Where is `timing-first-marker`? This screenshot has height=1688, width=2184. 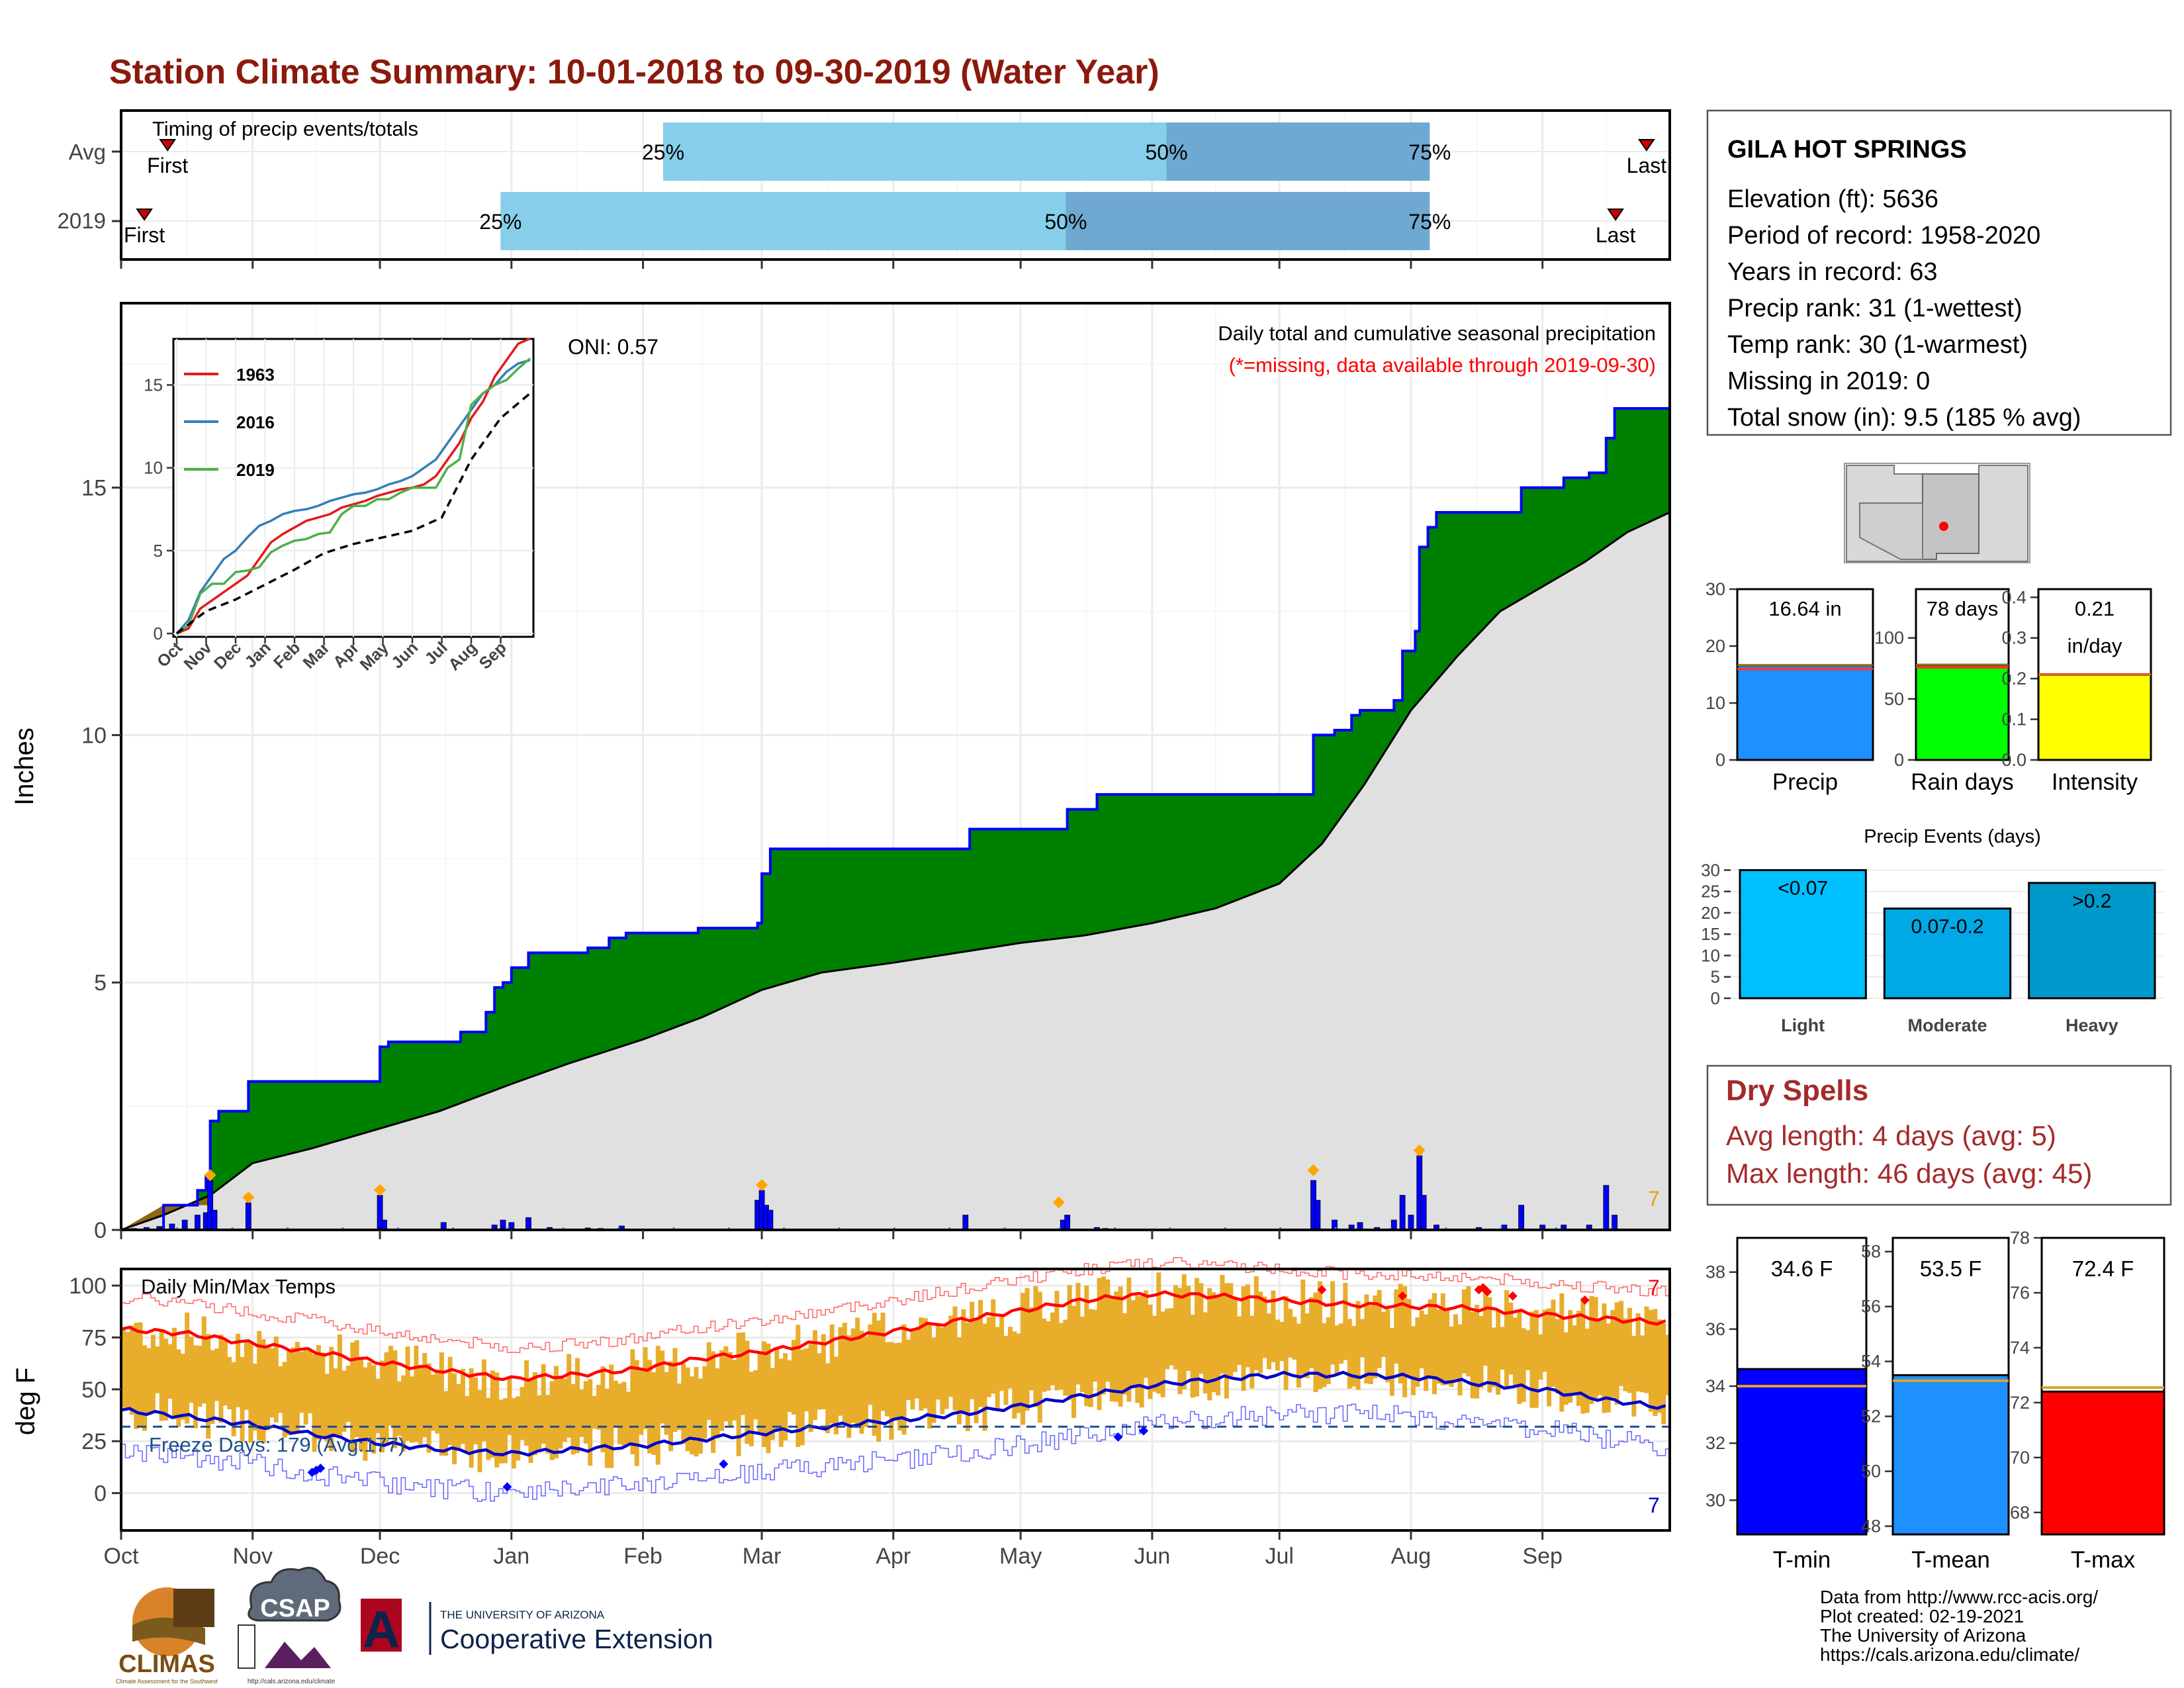 timing-first-marker is located at coordinates (145, 215).